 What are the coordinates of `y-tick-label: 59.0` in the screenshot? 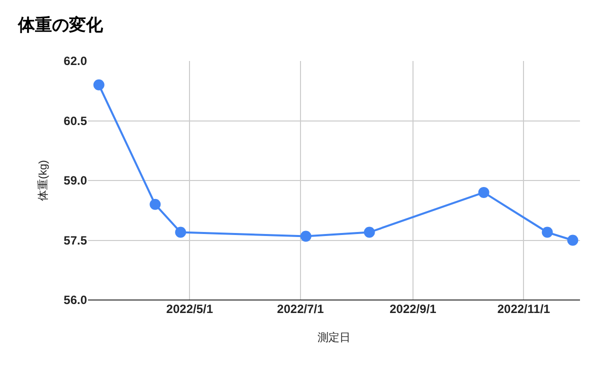 It's located at (76, 181).